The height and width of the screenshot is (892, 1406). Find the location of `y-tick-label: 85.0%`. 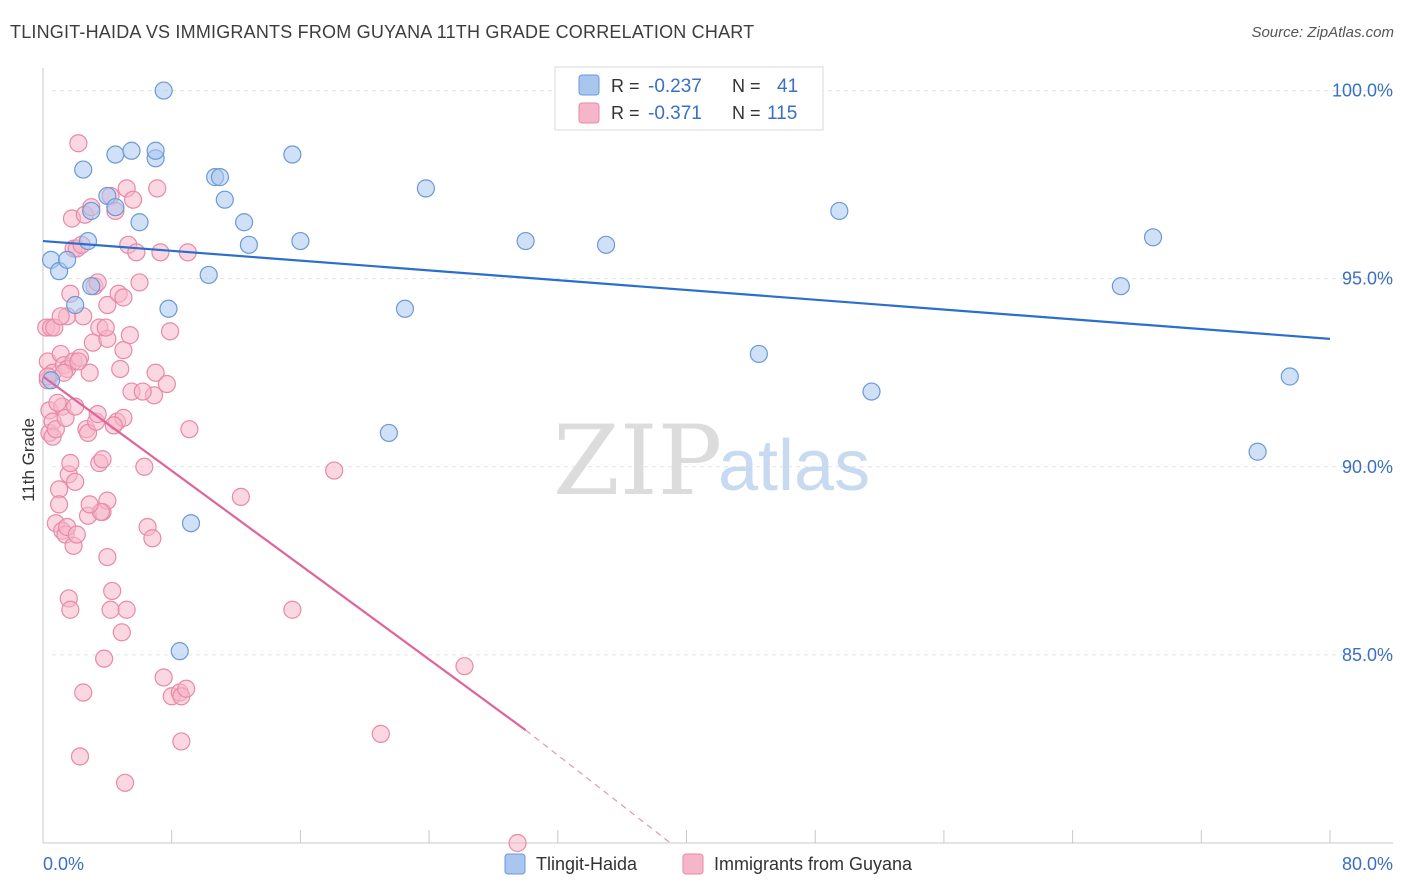

y-tick-label: 85.0% is located at coordinates (1367, 655).